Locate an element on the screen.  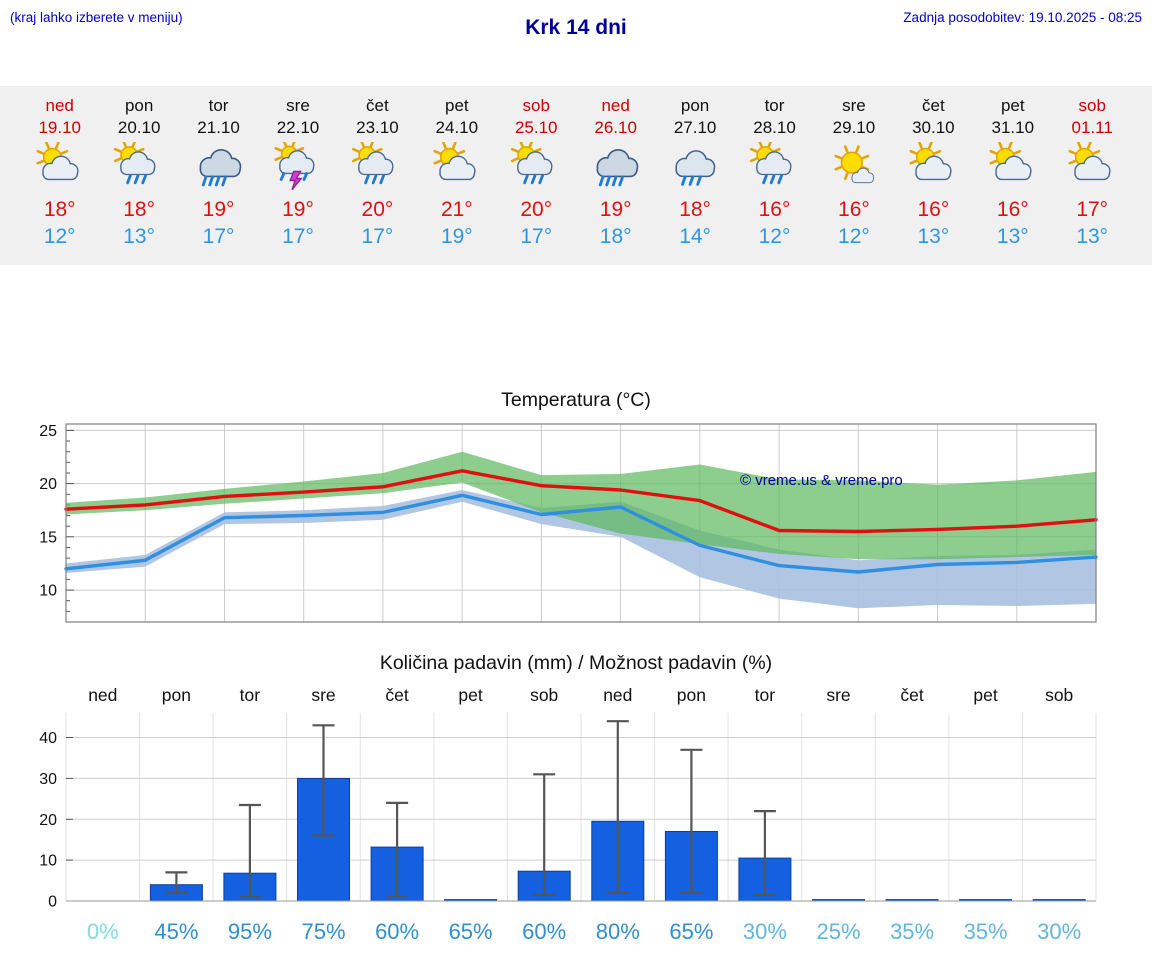
day-date: 31.10 is located at coordinates (1013, 128).